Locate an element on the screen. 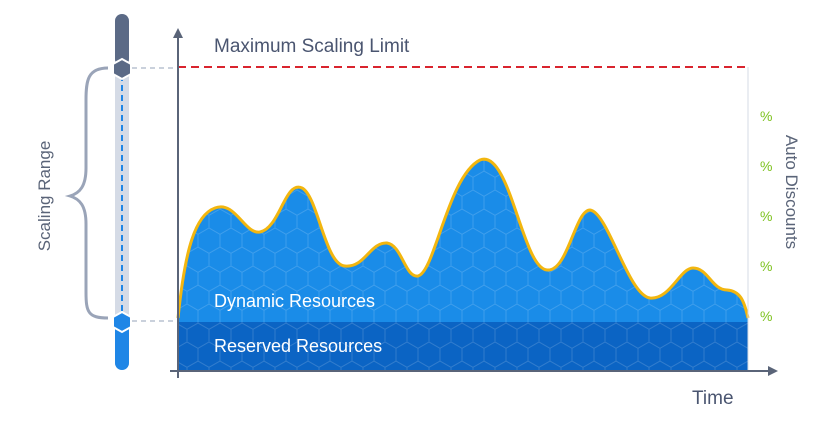  scaling-range-brace is located at coordinates (86, 193).